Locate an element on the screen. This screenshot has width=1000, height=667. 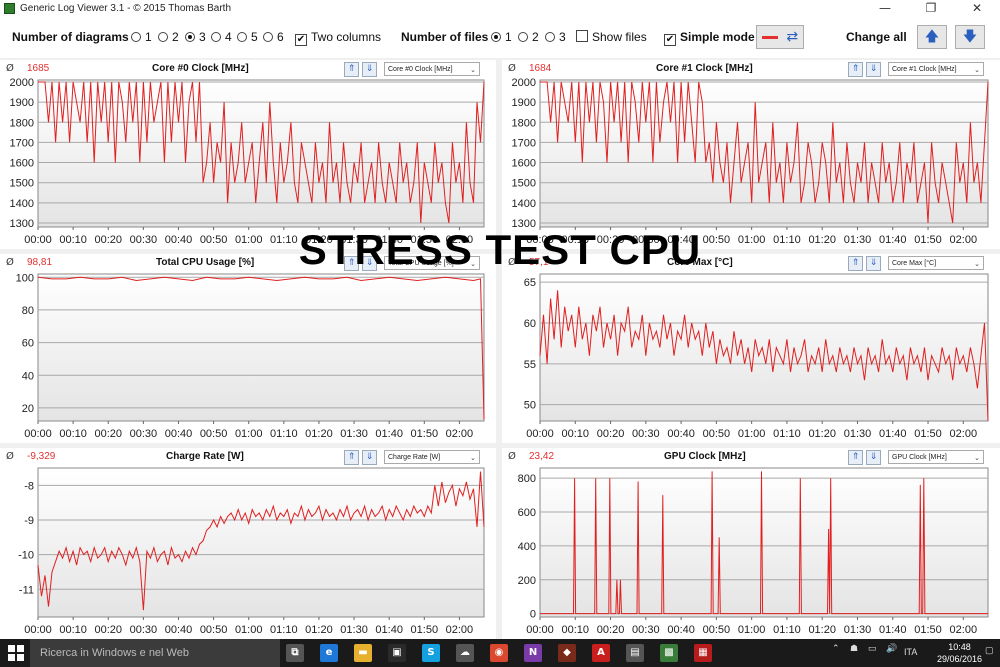
maximize-button: ❐ is located at coordinates (931, 8).